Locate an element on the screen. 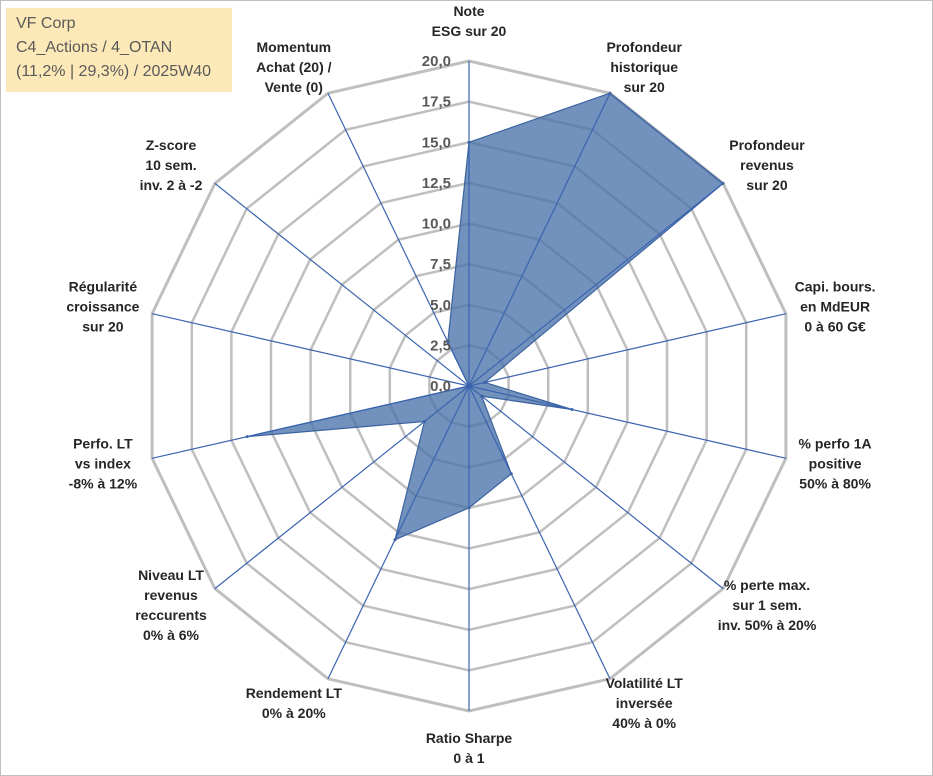  axis-label-line: 0 à 1 is located at coordinates (468, 758).